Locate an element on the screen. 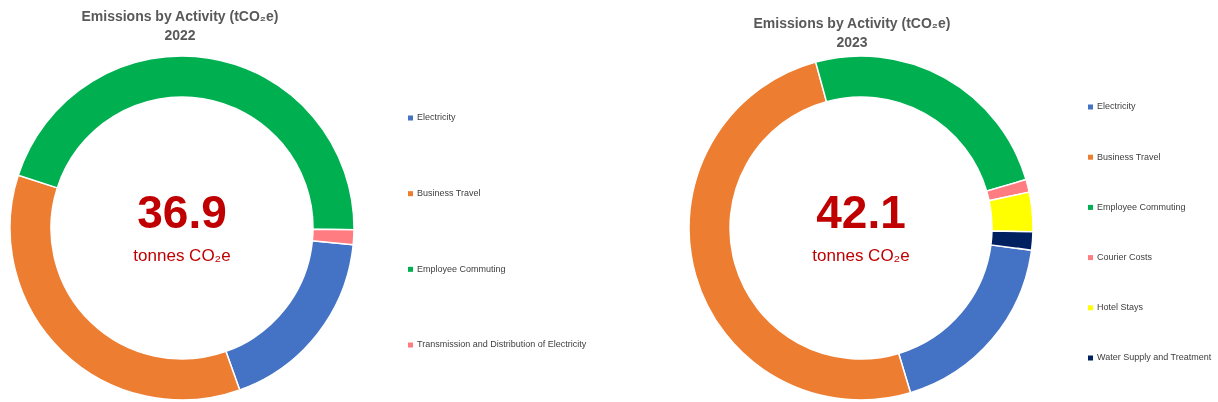 The width and height of the screenshot is (1218, 402). text: 36.9 is located at coordinates (182, 212).